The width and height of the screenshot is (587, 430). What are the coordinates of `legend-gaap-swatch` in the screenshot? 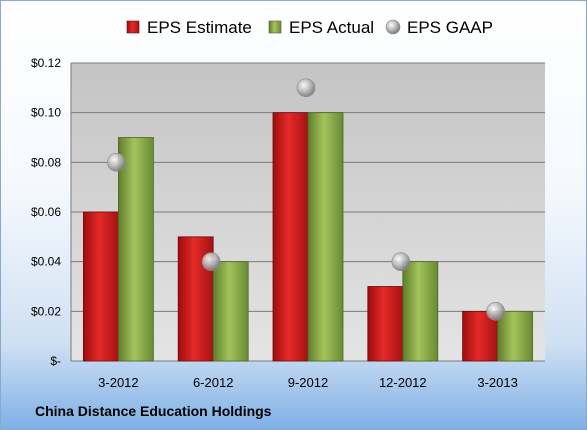 It's located at (393, 27).